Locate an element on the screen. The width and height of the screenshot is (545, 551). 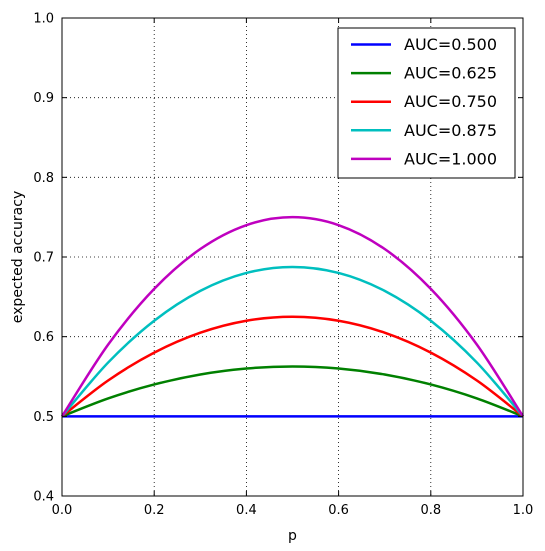
y-tick-label: 0.9 is located at coordinates (43, 98).